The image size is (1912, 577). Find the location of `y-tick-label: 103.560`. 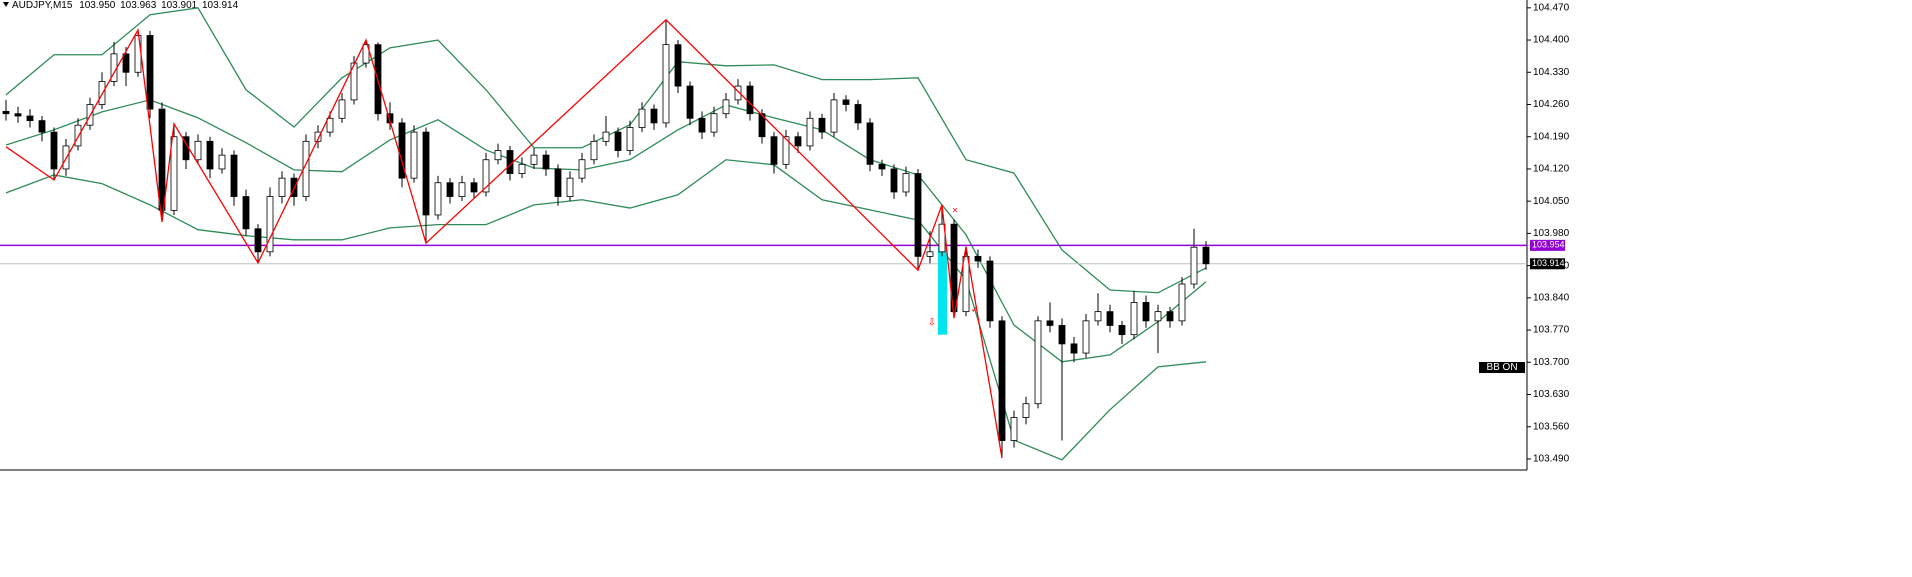

y-tick-label: 103.560 is located at coordinates (1551, 426).